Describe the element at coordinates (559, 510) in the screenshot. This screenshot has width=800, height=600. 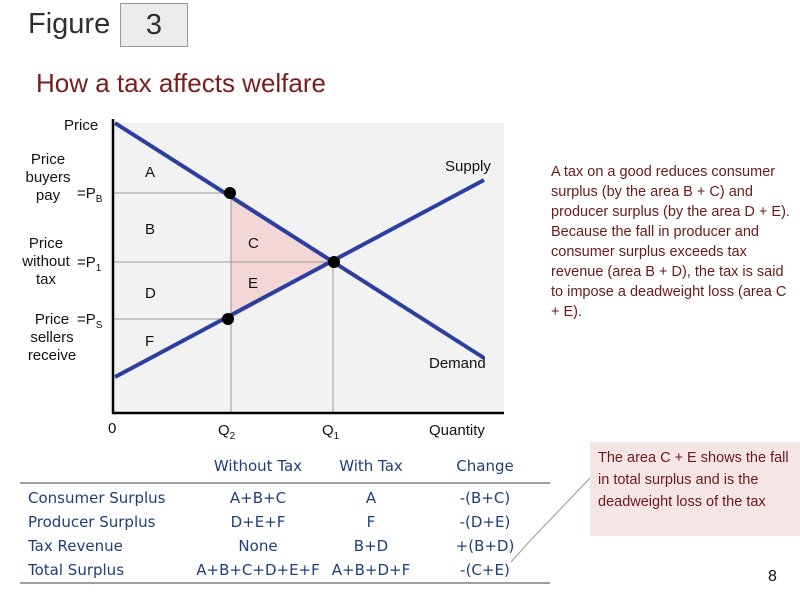
I see `callout-pointer-upper` at that location.